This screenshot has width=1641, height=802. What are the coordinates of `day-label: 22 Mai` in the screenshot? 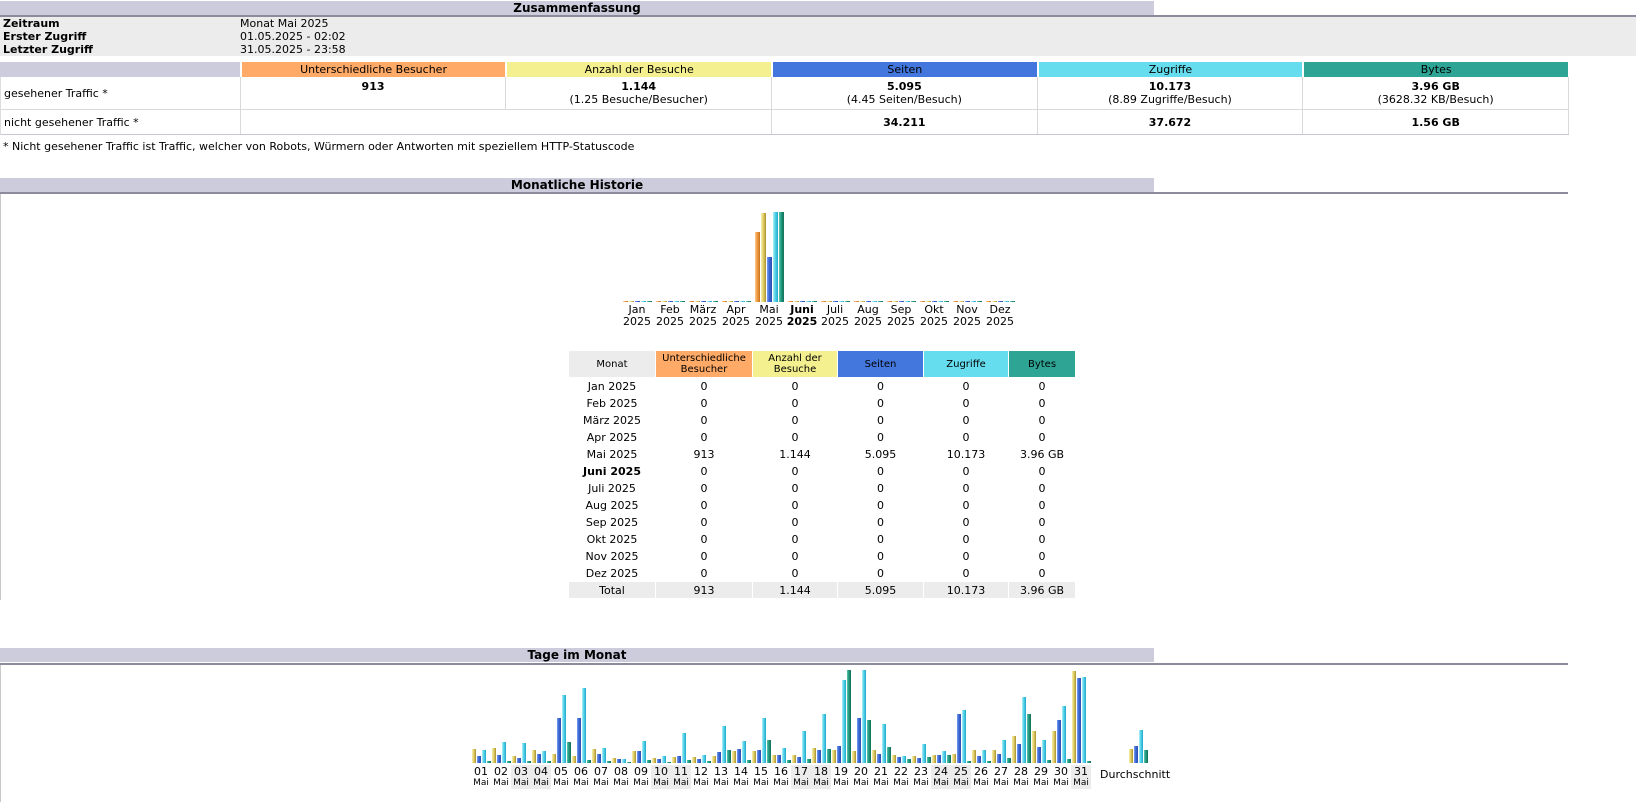 It's located at (901, 777).